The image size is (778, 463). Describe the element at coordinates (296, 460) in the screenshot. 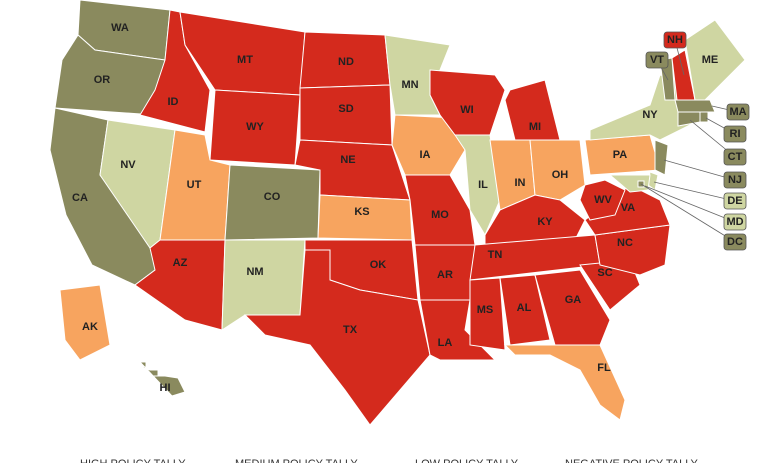

I see `legend-label: MEDIUM POLICY TALLY` at that location.